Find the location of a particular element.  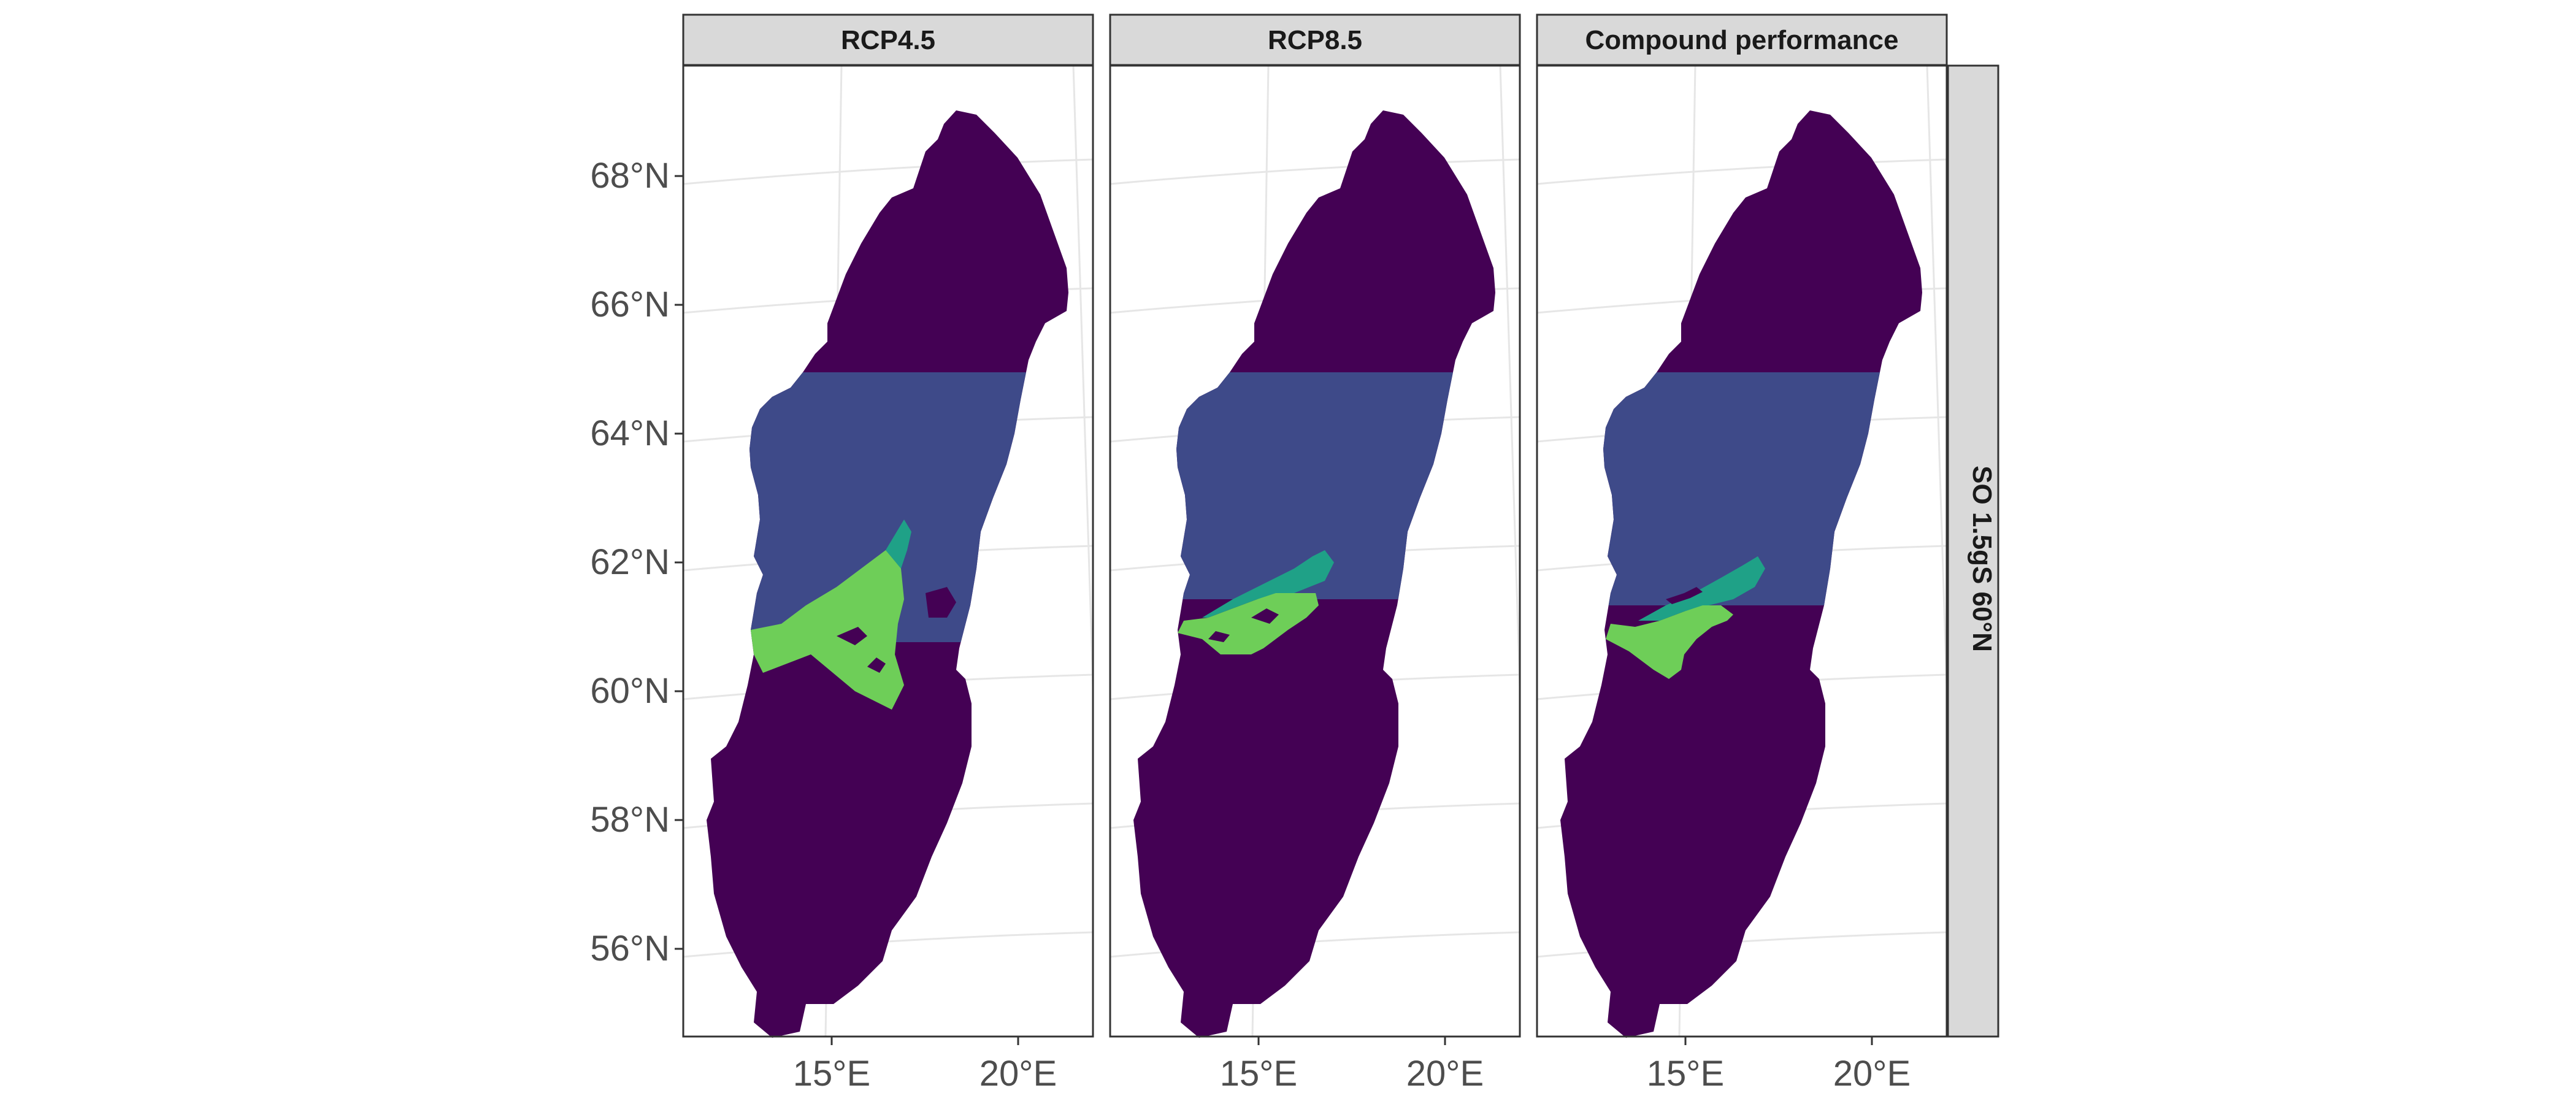

strip-rcp85 is located at coordinates (1315, 39).